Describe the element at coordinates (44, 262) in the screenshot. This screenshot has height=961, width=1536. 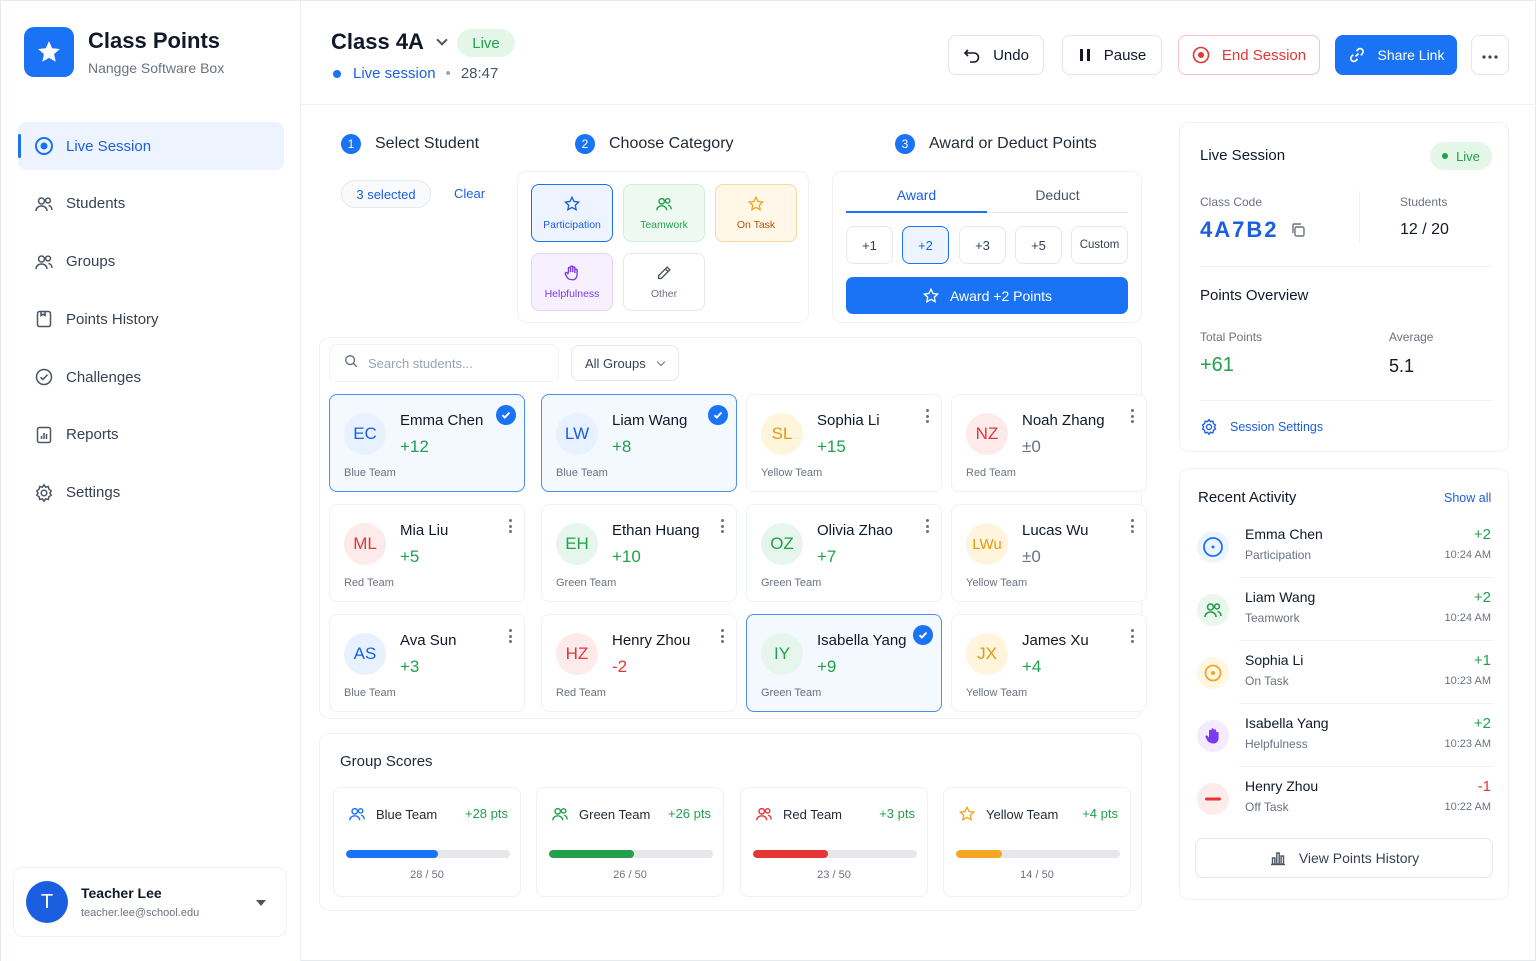
I see `groups-icon` at that location.